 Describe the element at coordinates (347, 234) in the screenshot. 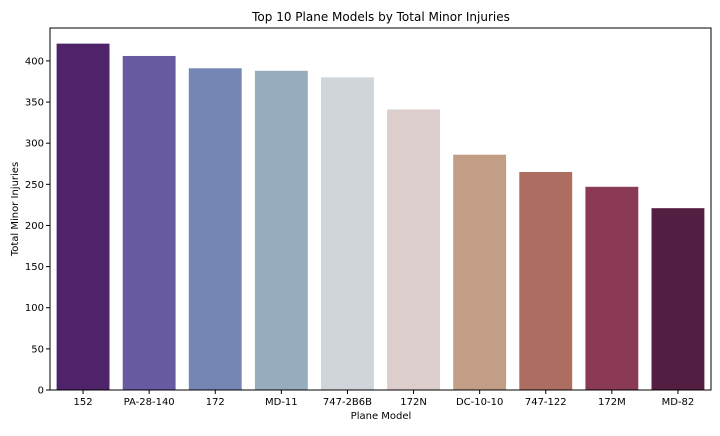

I see `bar-747-2b6b` at that location.